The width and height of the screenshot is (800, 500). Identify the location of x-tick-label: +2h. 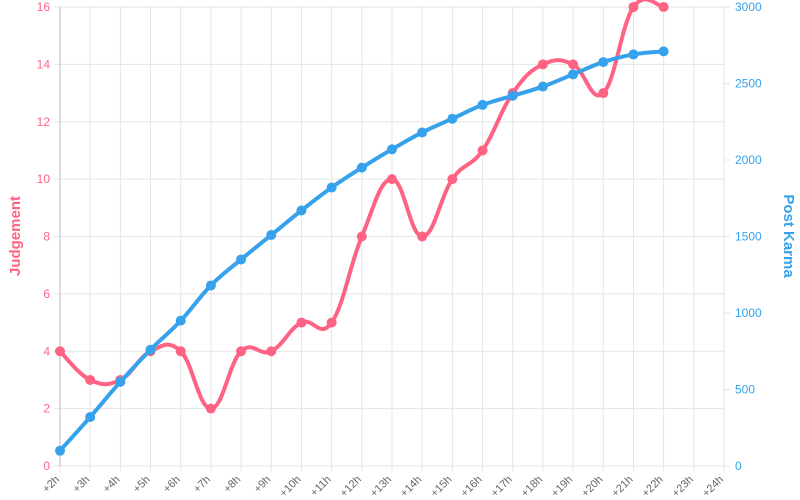
(51, 485).